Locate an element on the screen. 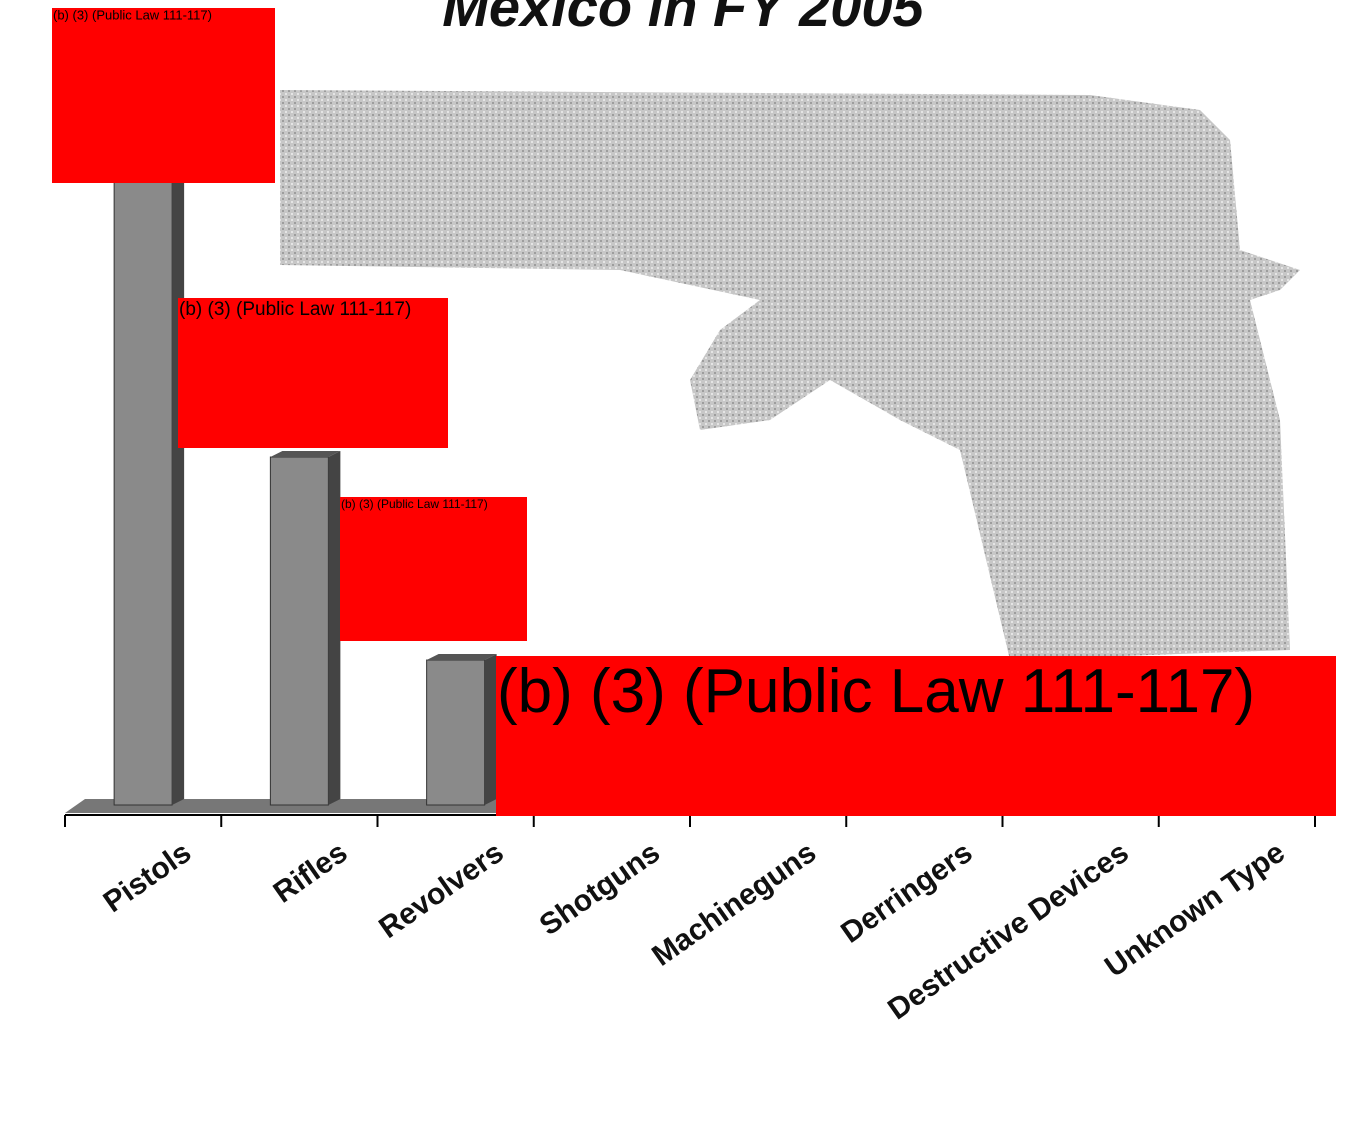  x-tick-label: Derringers is located at coordinates (906, 893).